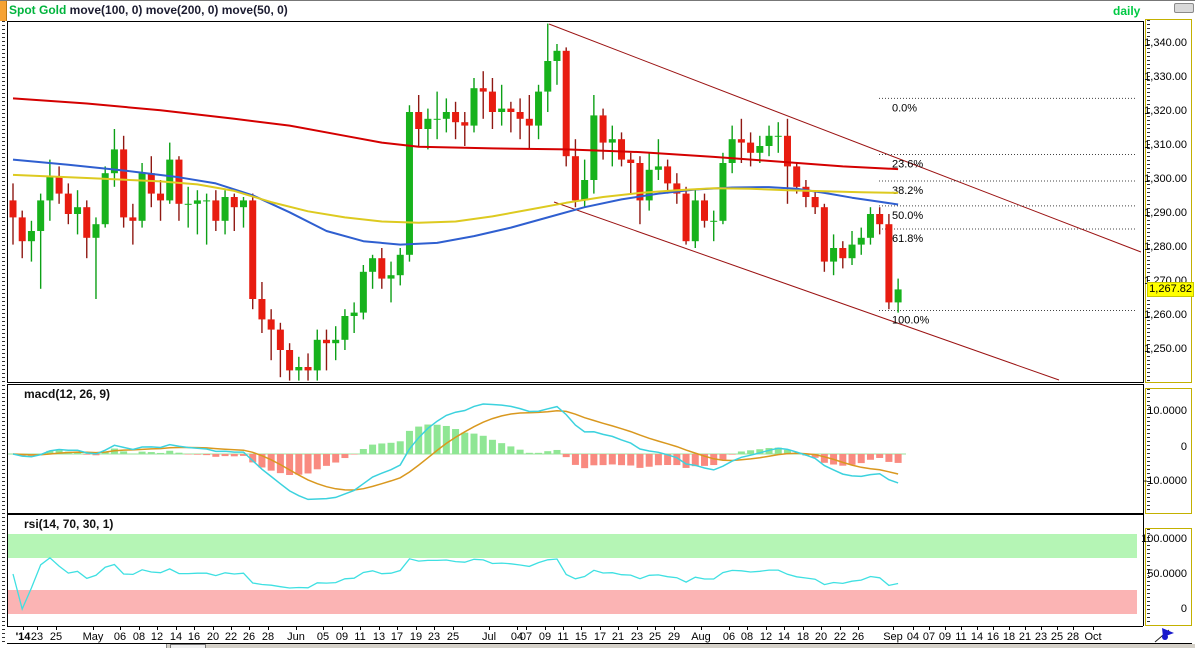 Image resolution: width=1195 pixels, height=648 pixels. What do you see at coordinates (1165, 247) in the screenshot?
I see `price-tick-label: 1,280.00` at bounding box center [1165, 247].